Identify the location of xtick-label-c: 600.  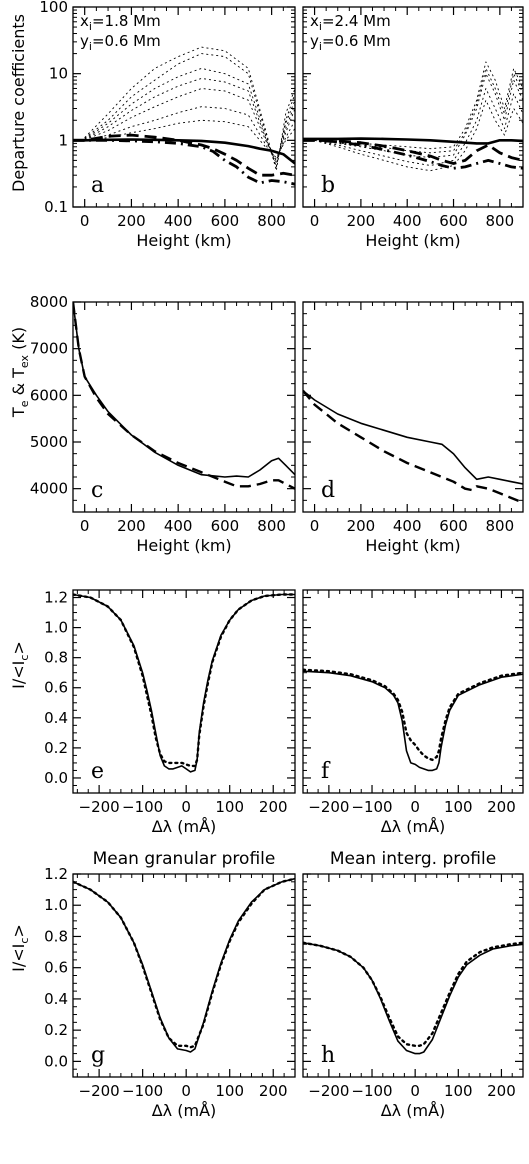
(225, 526).